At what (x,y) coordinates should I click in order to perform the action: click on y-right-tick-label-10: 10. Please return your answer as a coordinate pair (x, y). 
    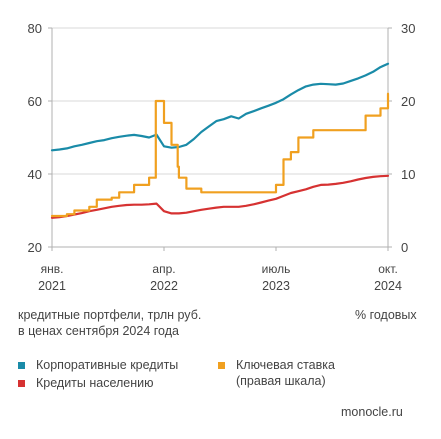
    Looking at the image, I should click on (408, 174).